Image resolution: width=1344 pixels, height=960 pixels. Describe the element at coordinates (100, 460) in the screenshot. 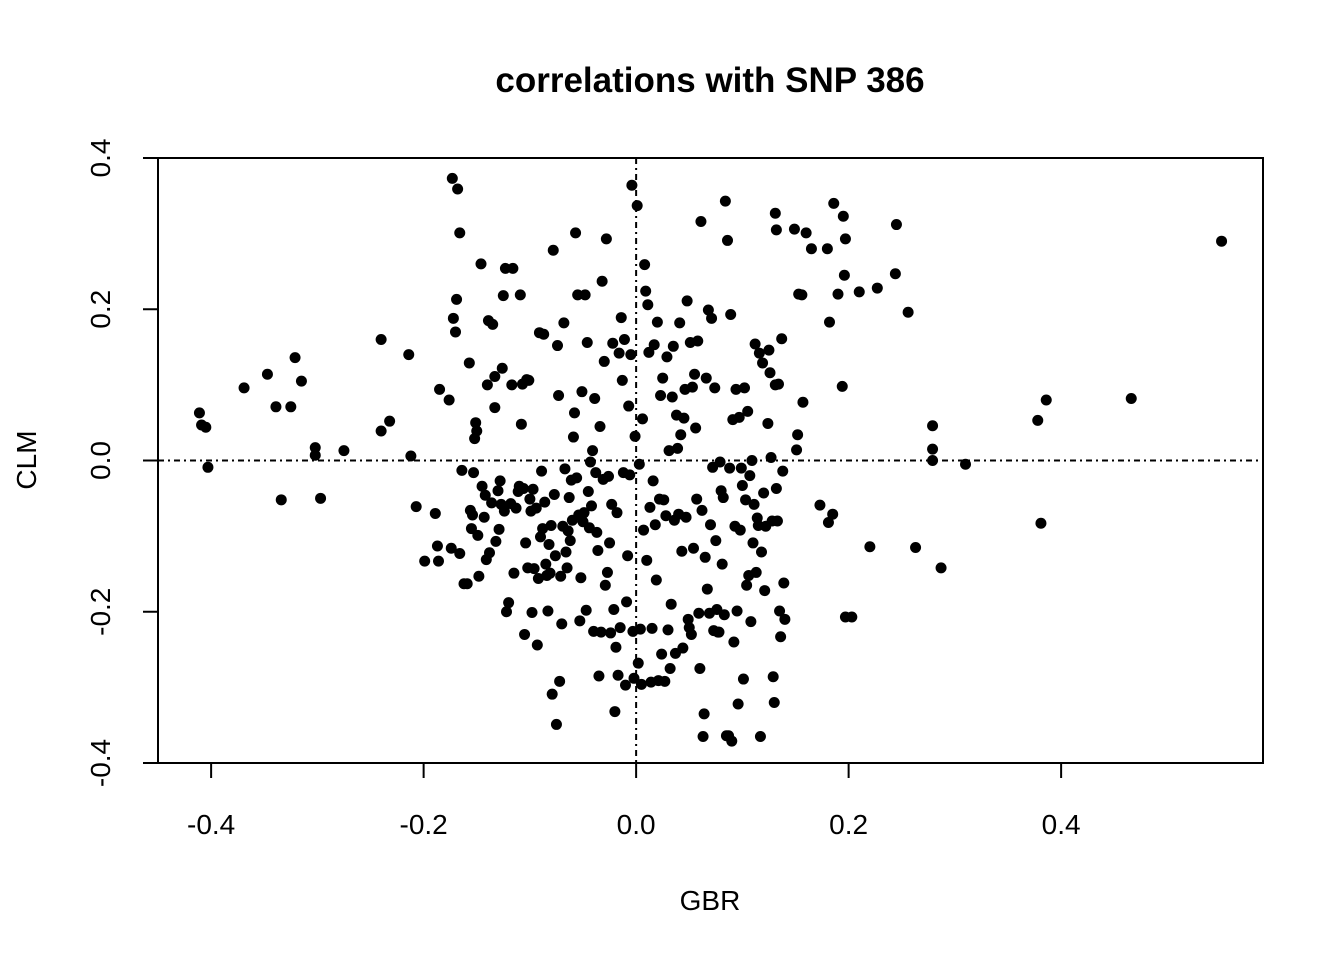

I see `y-tick-label: 0.0` at that location.